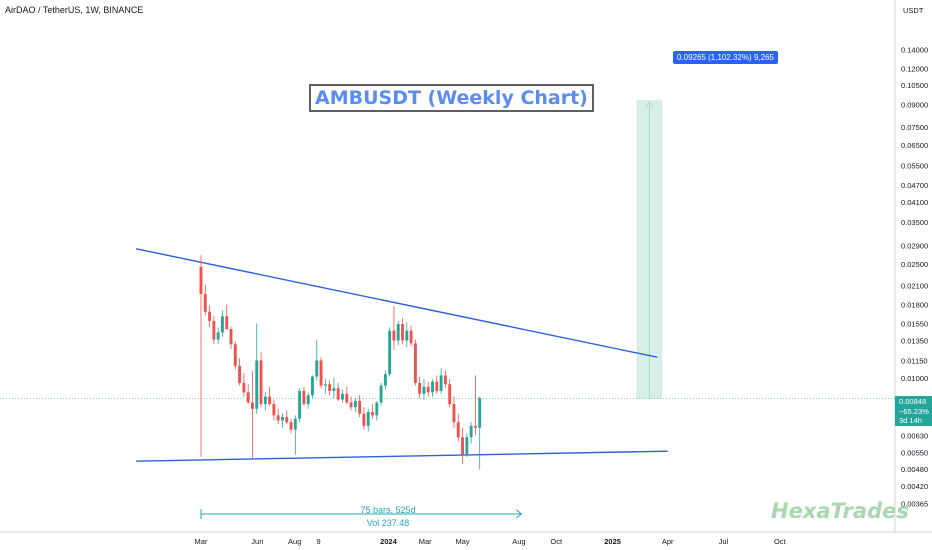 The width and height of the screenshot is (932, 550). I want to click on y-tick-label: 0.00420, so click(914, 486).